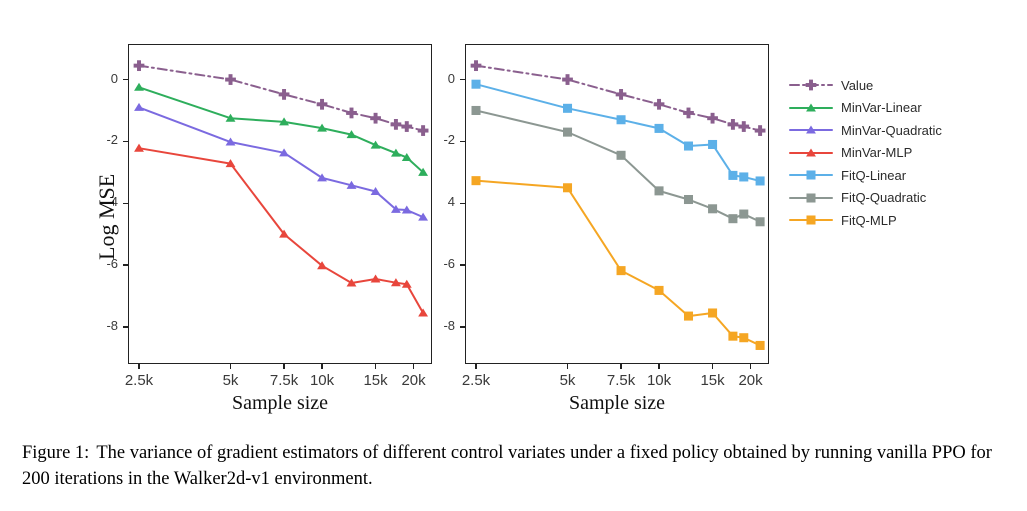 Image resolution: width=1027 pixels, height=511 pixels. Describe the element at coordinates (56, 453) in the screenshot. I see `caption-label: Figure 1:` at that location.